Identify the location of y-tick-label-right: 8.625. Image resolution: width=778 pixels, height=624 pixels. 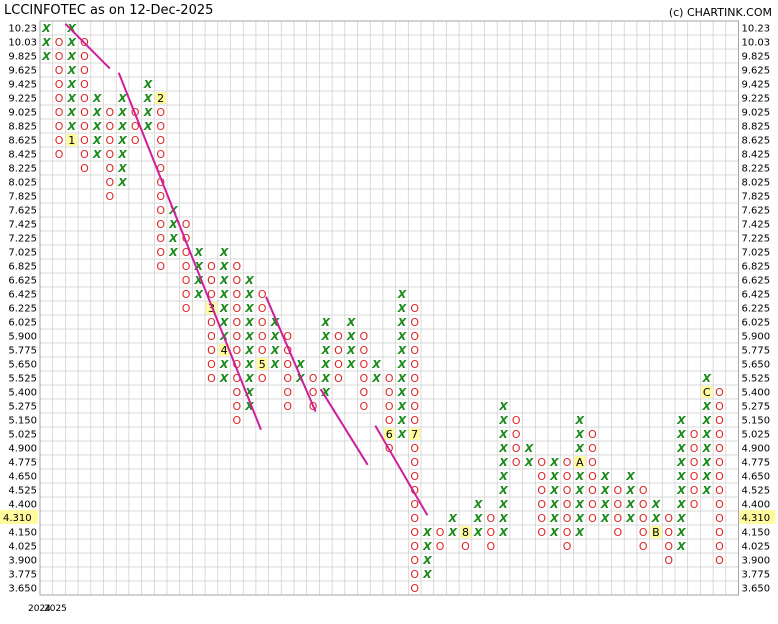
(756, 141).